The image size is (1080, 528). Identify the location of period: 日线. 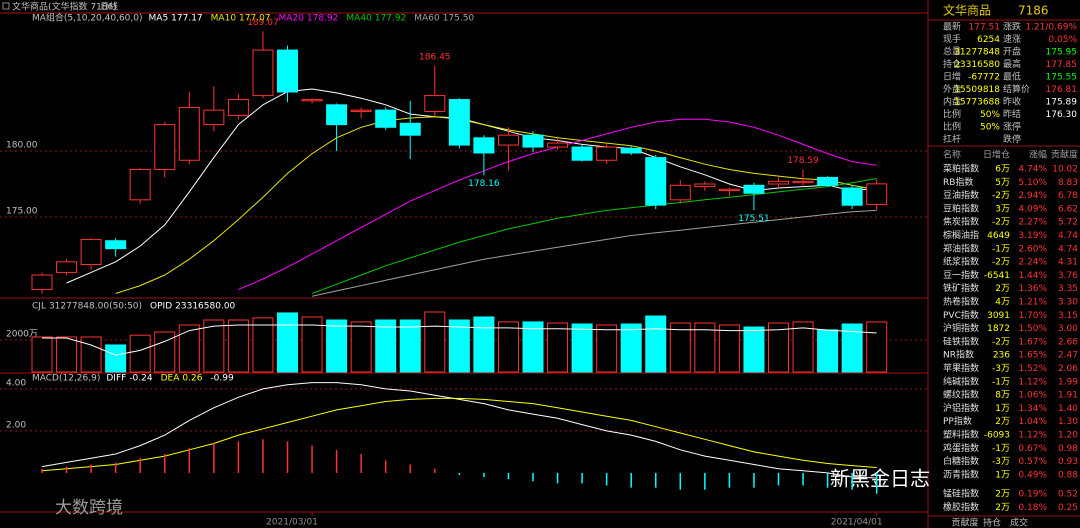
(109, 7).